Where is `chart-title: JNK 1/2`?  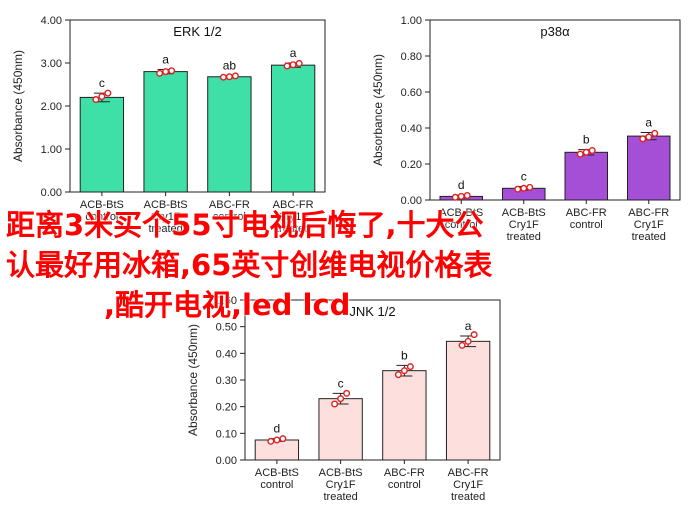 chart-title: JNK 1/2 is located at coordinates (372, 311).